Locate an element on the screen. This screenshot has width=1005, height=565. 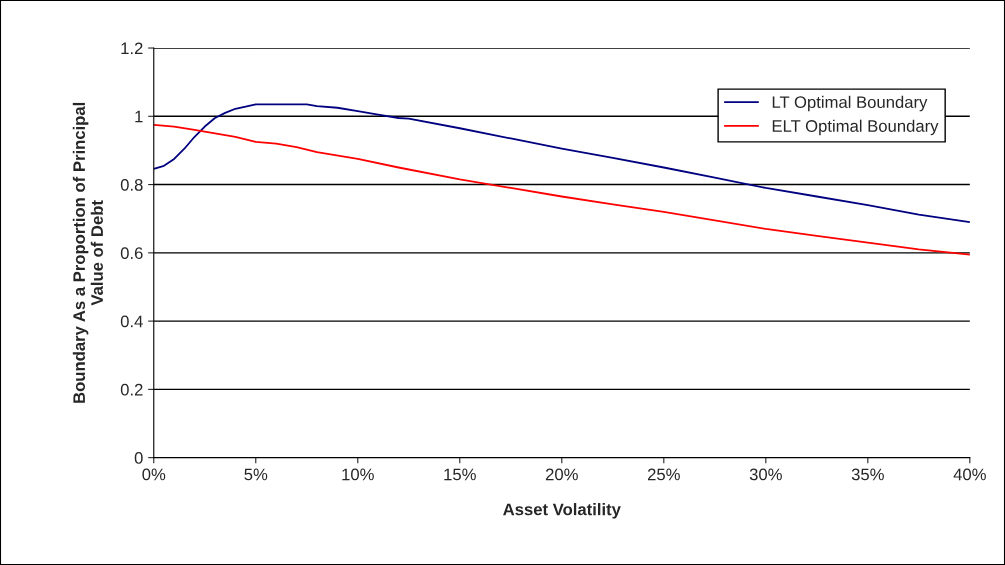
x-tick-label: 5% is located at coordinates (256, 474).